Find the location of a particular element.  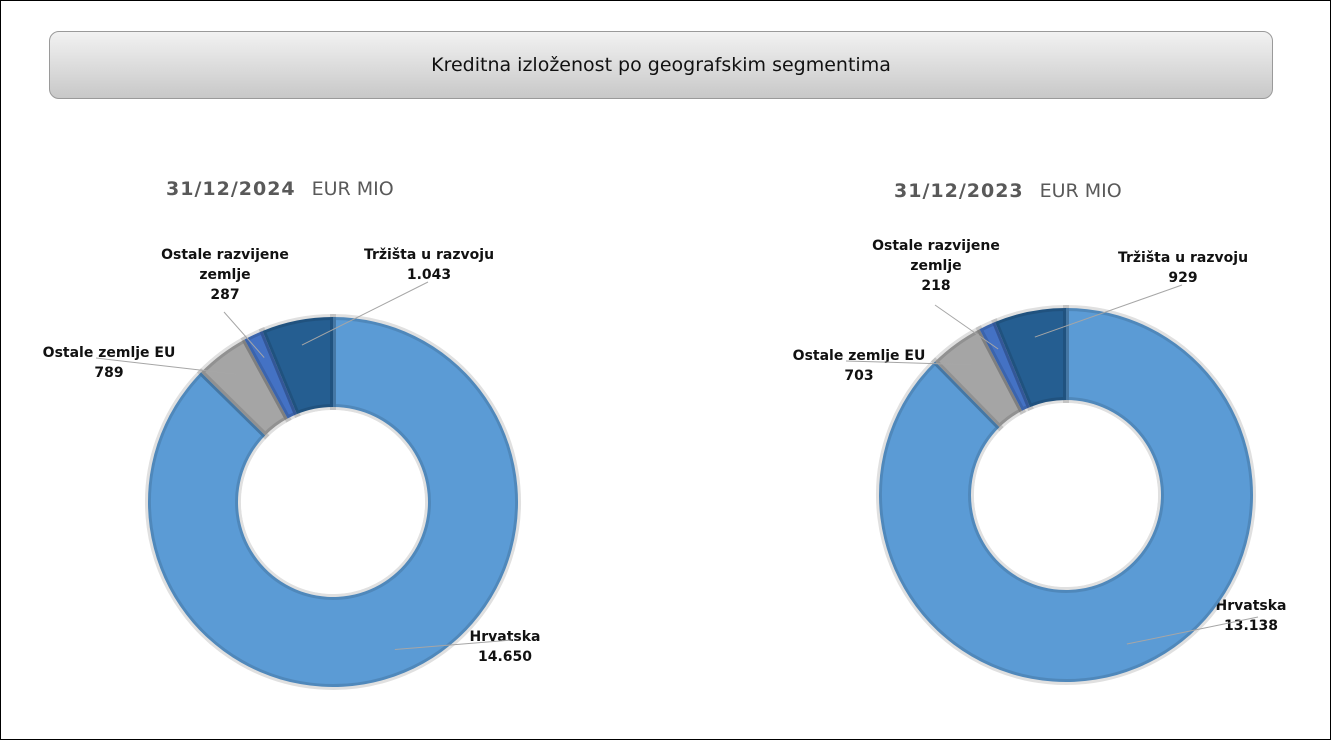

data-label: Tržišta u razvoju 929 is located at coordinates (1183, 268).